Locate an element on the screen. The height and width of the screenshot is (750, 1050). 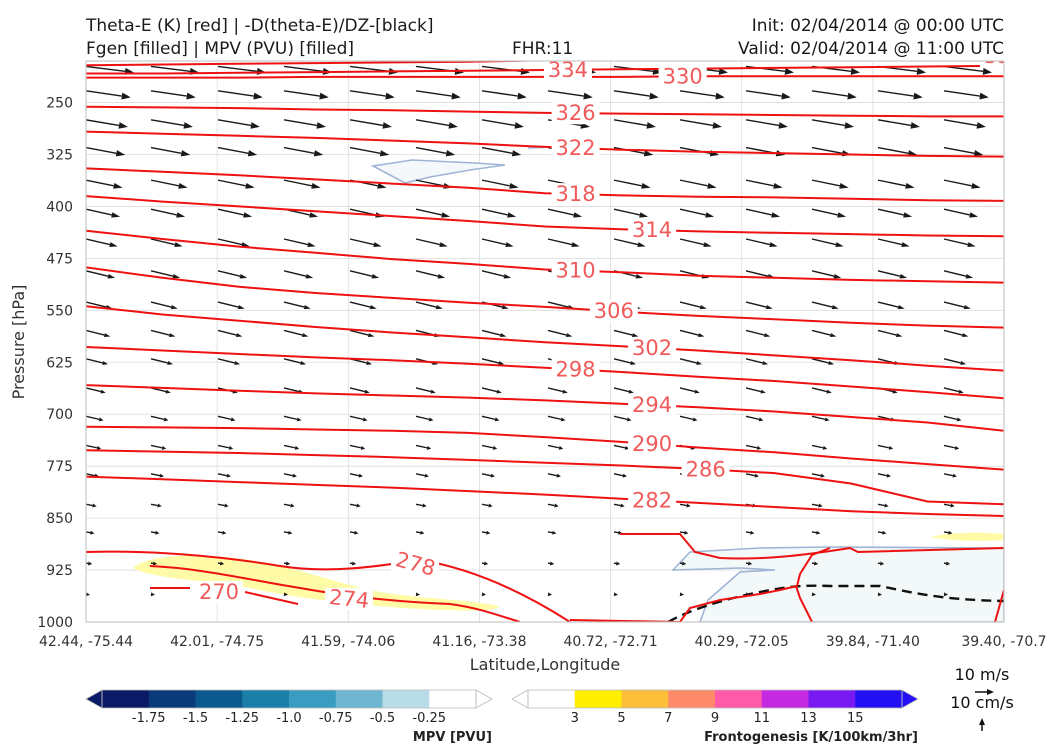
colorbar-tick-label: 11 is located at coordinates (761, 718).